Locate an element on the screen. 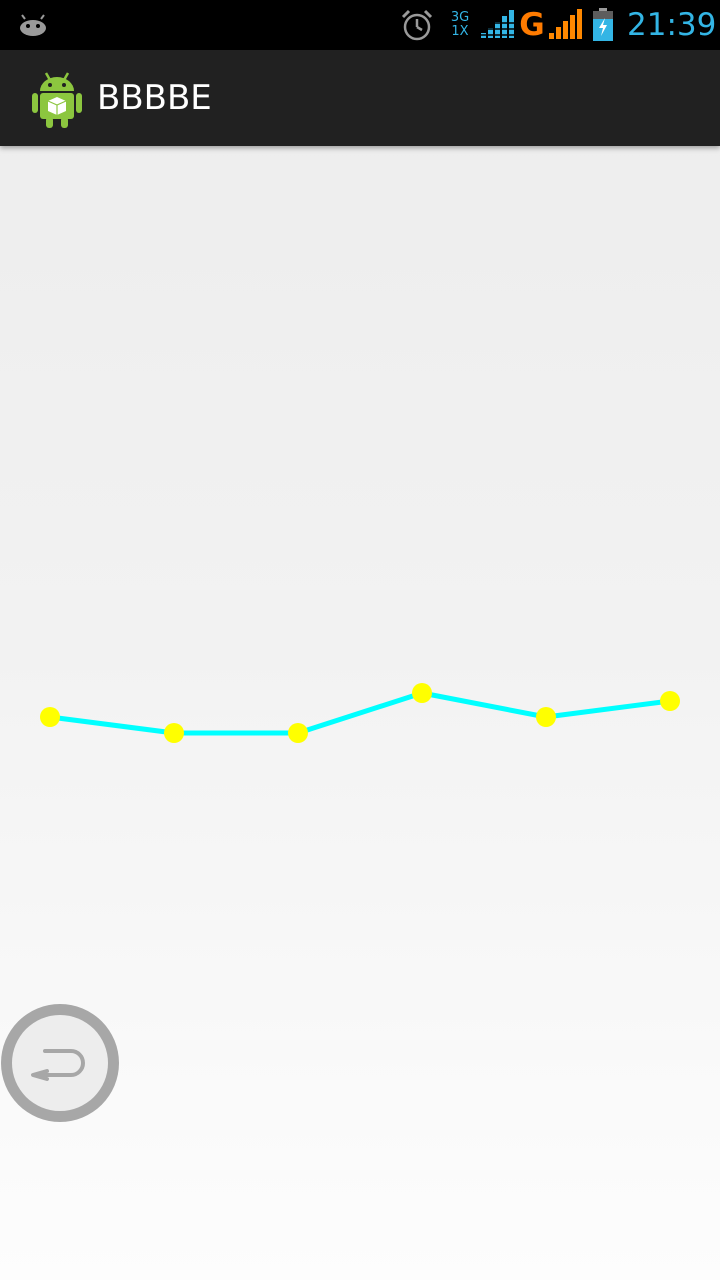 The image size is (720, 1280). action-bar: BBBBE is located at coordinates (360, 98).